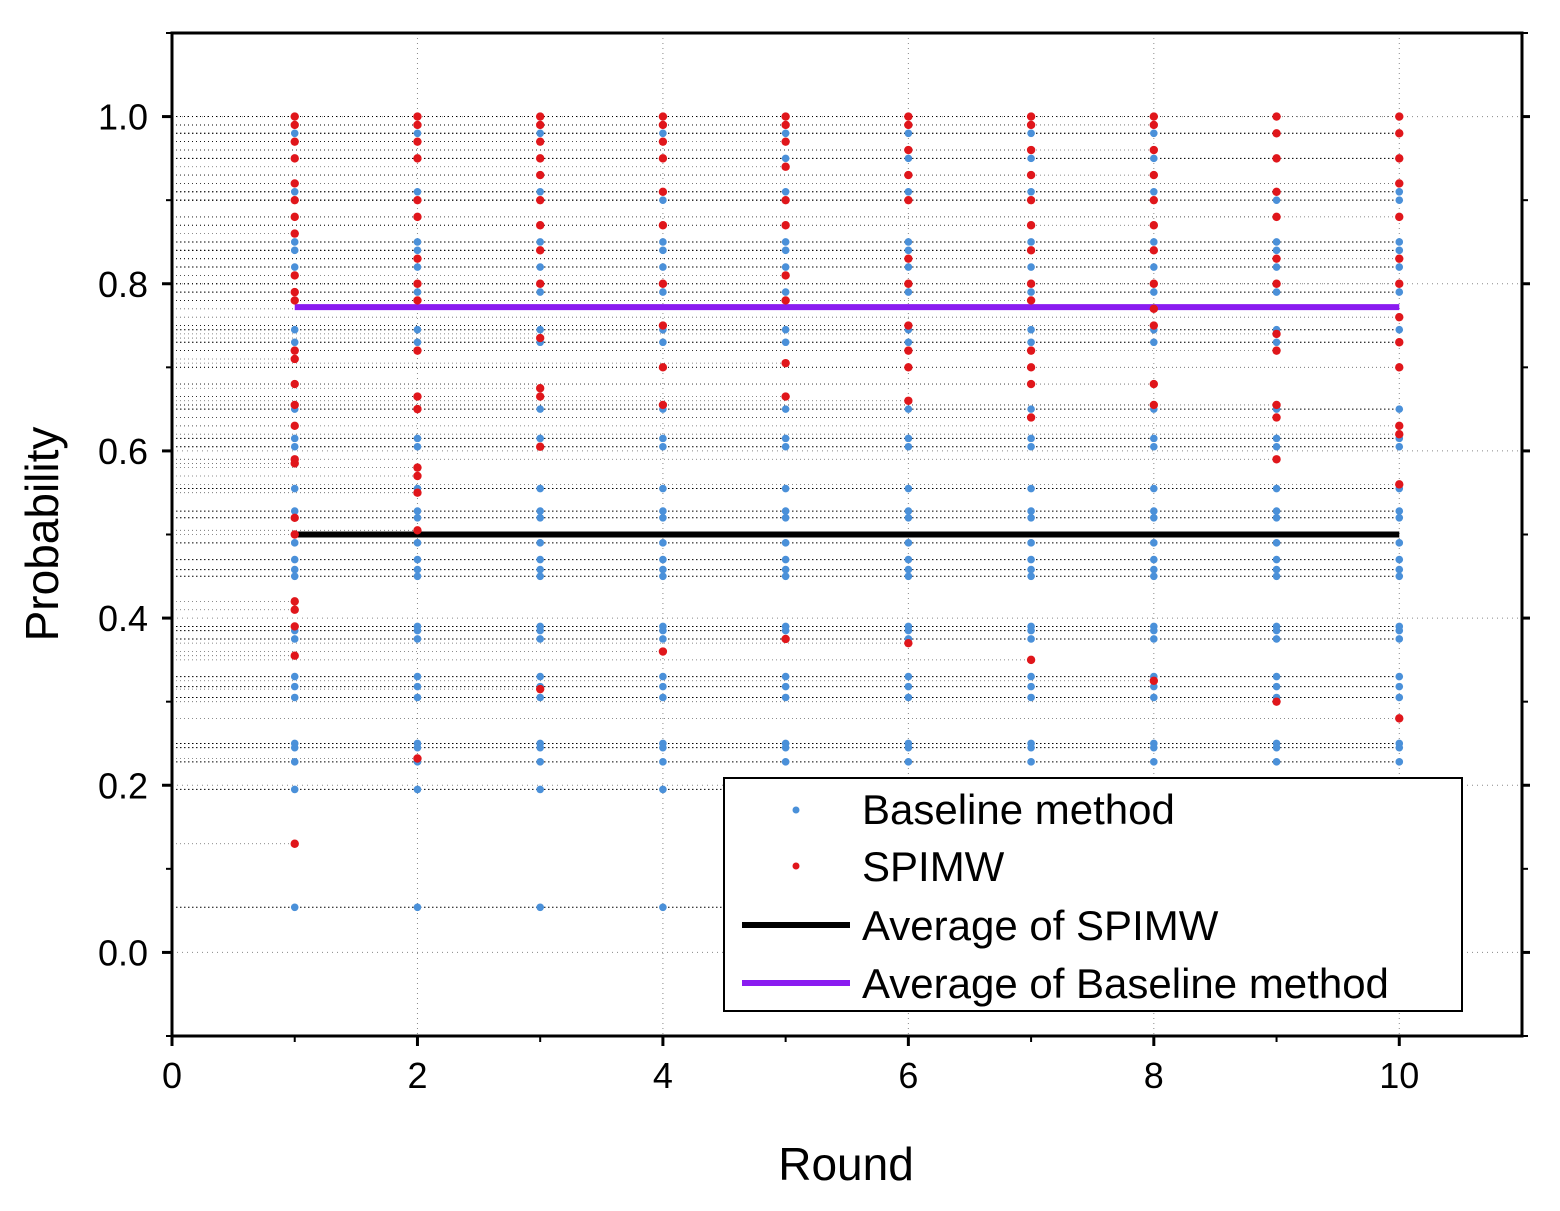 This screenshot has width=1560, height=1211. What do you see at coordinates (933, 866) in the screenshot?
I see `legend-label-spimw: SPIMW` at bounding box center [933, 866].